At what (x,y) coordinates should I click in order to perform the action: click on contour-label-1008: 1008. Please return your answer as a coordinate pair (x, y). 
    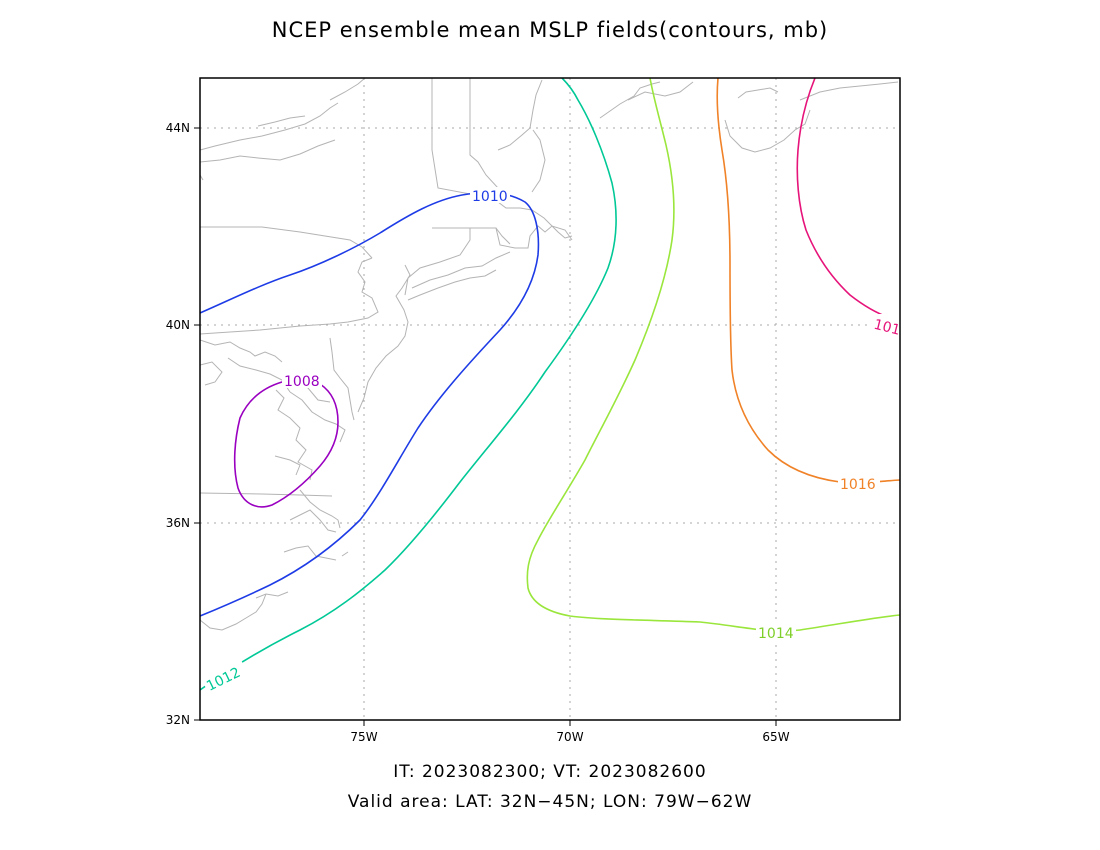
    Looking at the image, I should click on (302, 382).